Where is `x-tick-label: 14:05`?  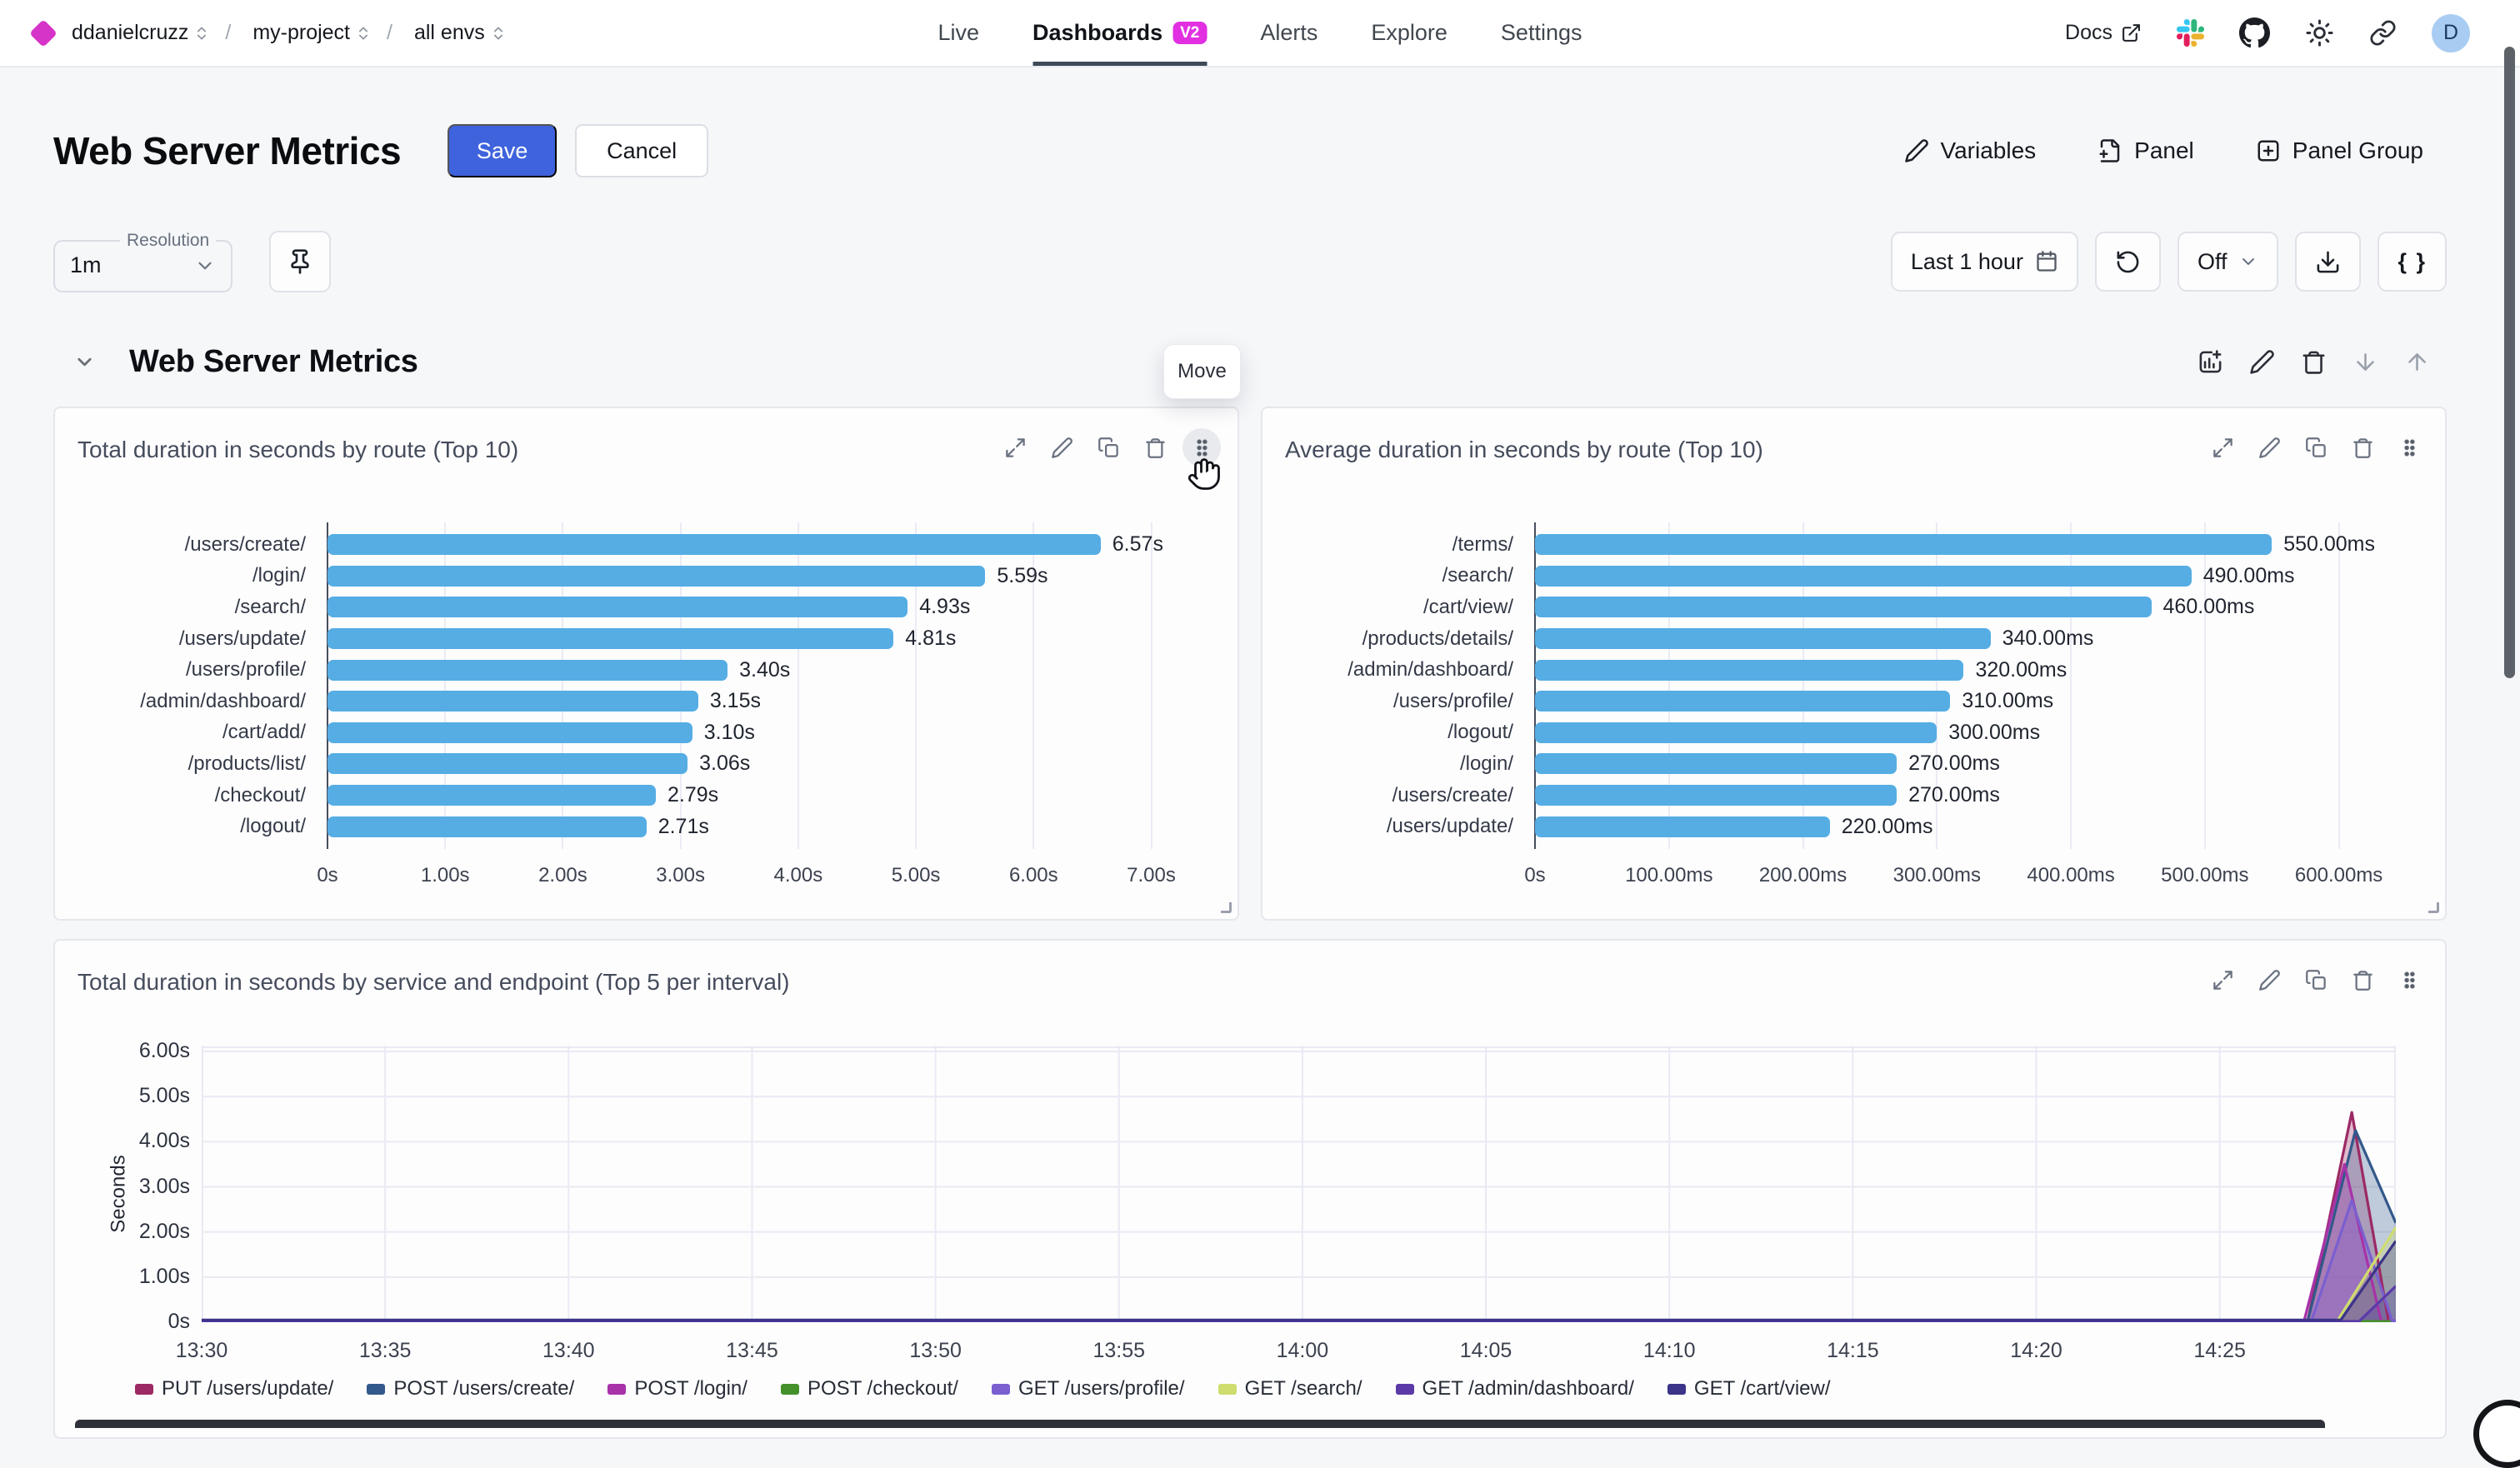
x-tick-label: 14:05 is located at coordinates (1486, 1351).